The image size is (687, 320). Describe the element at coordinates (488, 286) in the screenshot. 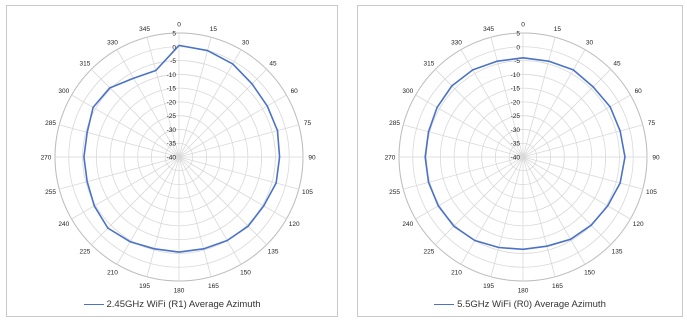

I see `angle-label-195: 195` at that location.